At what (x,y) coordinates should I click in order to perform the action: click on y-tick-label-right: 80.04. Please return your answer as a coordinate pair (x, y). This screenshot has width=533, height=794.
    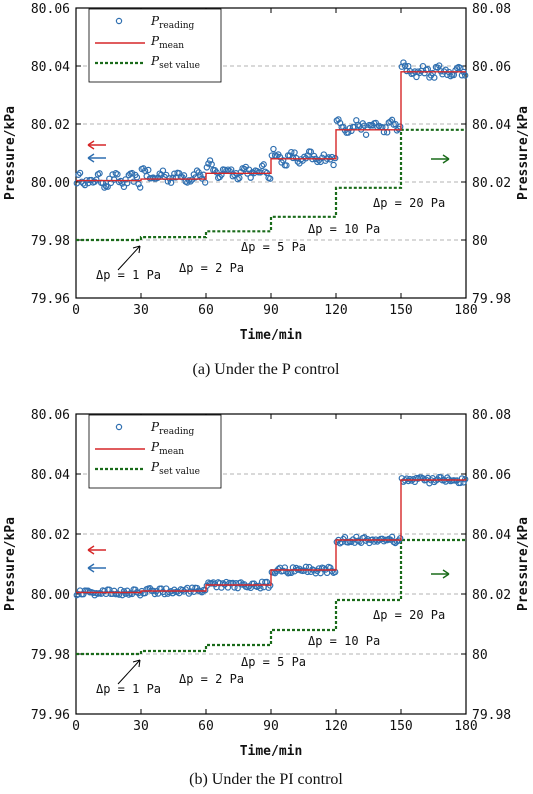
    Looking at the image, I should click on (491, 535).